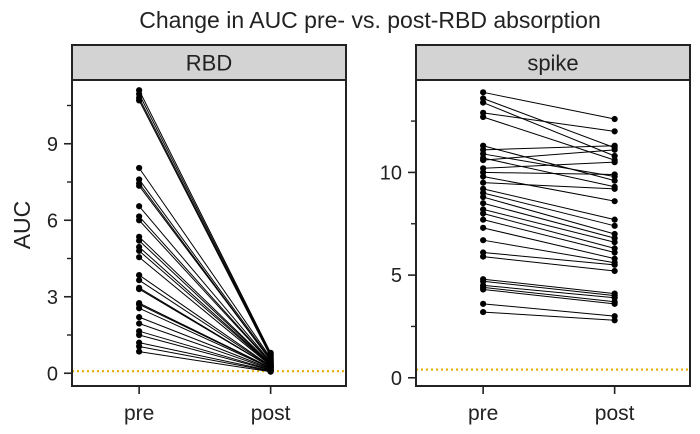  I want to click on y-axis-label: AUC, so click(22, 225).